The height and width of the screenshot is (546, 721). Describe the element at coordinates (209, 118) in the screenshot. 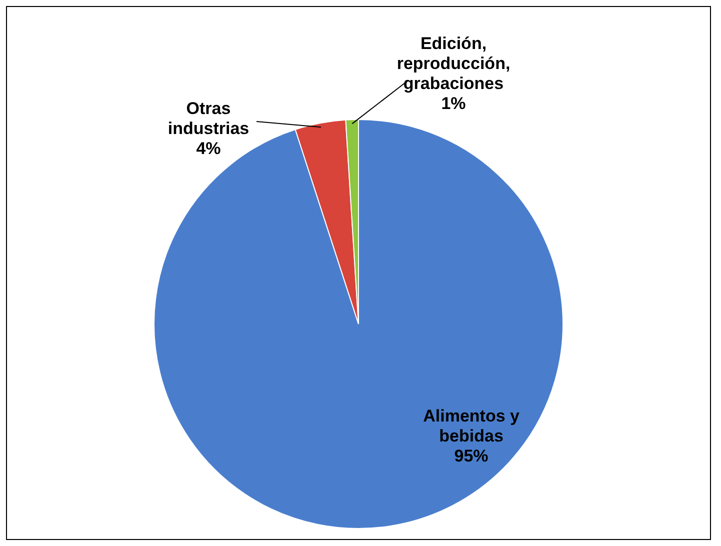

I see `slice-label: Otras industrias` at that location.